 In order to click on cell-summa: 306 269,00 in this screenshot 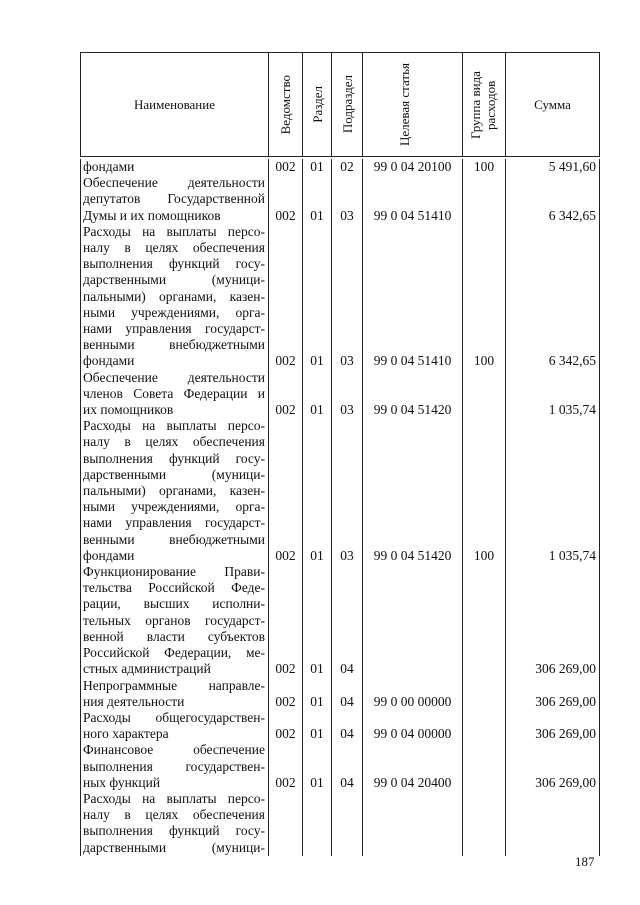, I will do `click(552, 693)`.